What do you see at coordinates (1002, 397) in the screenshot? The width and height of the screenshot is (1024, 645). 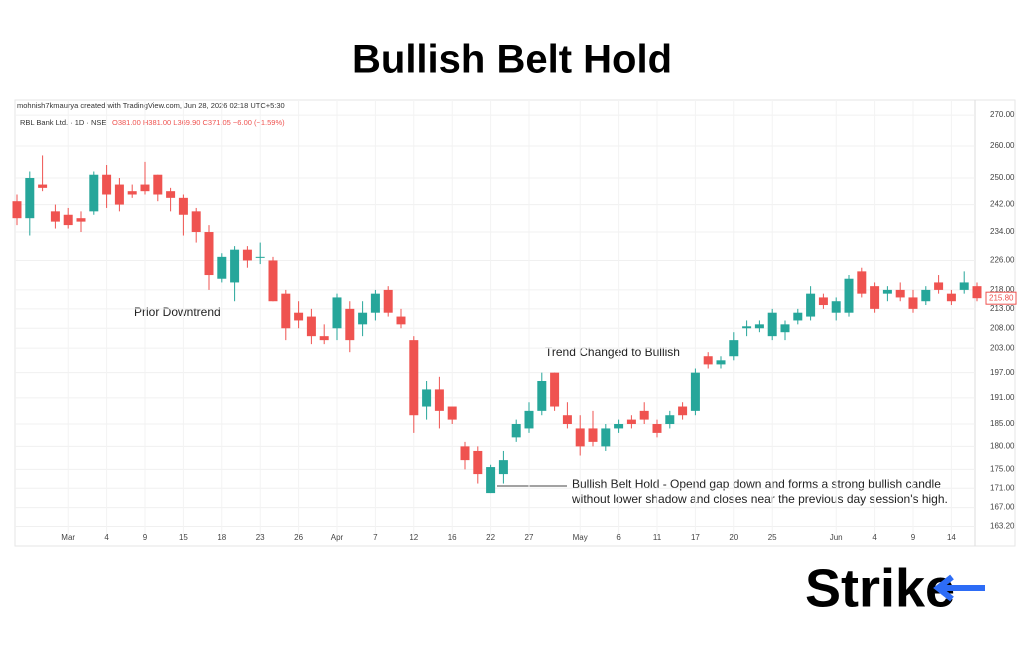 I see `y-tick-label: 191.00` at bounding box center [1002, 397].